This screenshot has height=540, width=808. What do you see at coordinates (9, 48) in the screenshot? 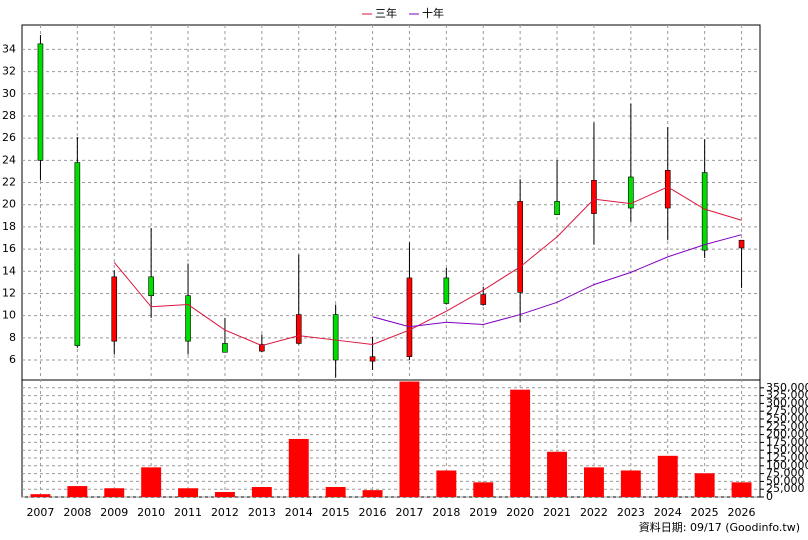
I see `y-tick-label: 34` at bounding box center [9, 48].